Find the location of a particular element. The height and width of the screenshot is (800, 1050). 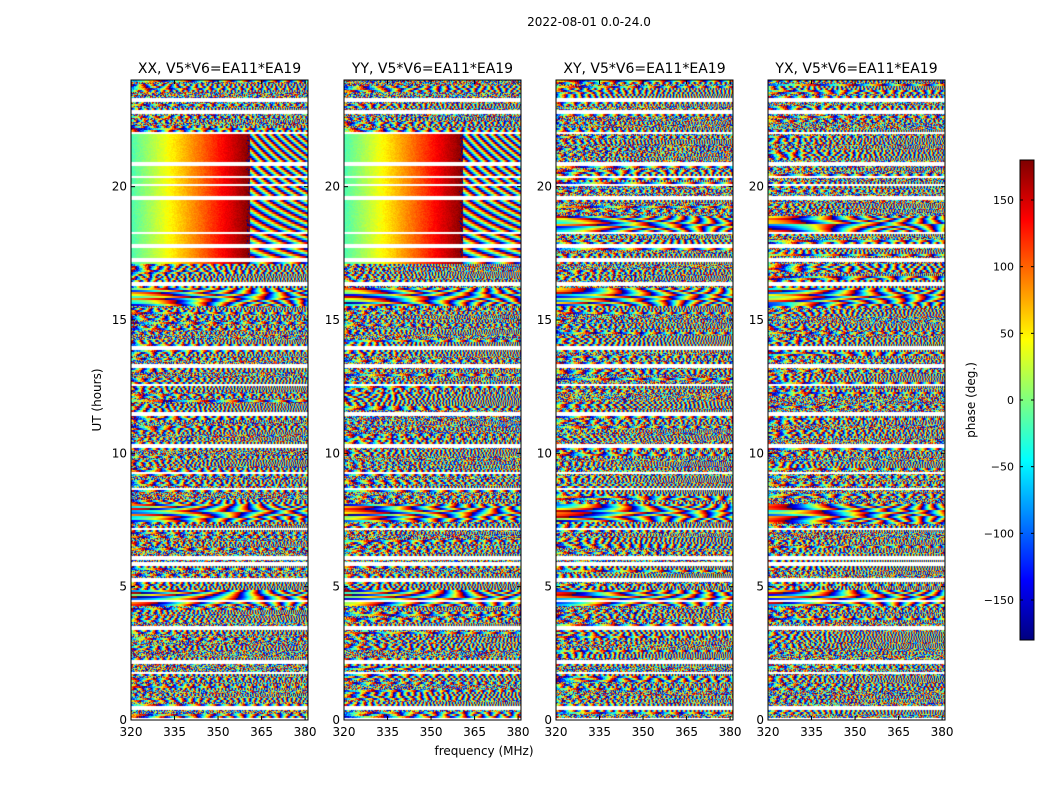

colorbar: 150 100 50 0 −50 −100 −150 phase (deg.) is located at coordinates (999, 400).